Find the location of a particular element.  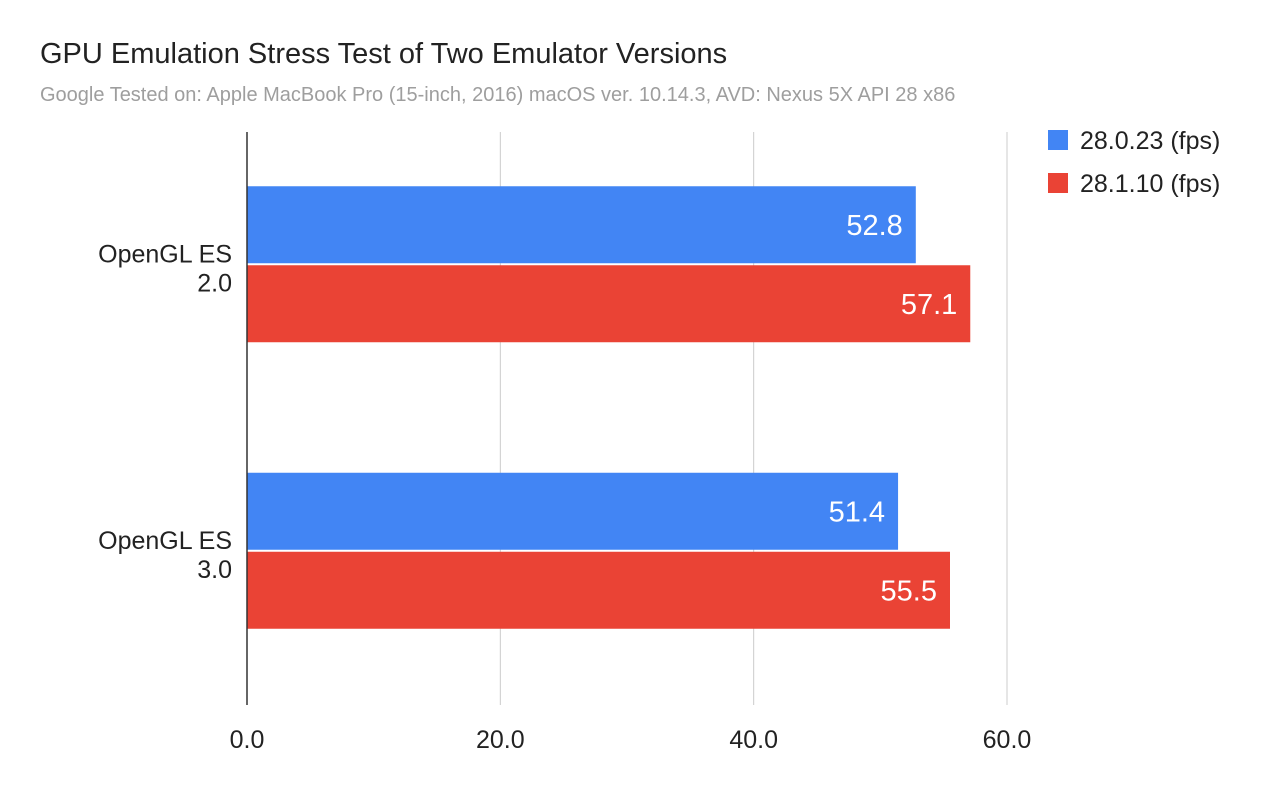

value-labels: 52.8 57.1 51.4 55.5 is located at coordinates (893, 409).